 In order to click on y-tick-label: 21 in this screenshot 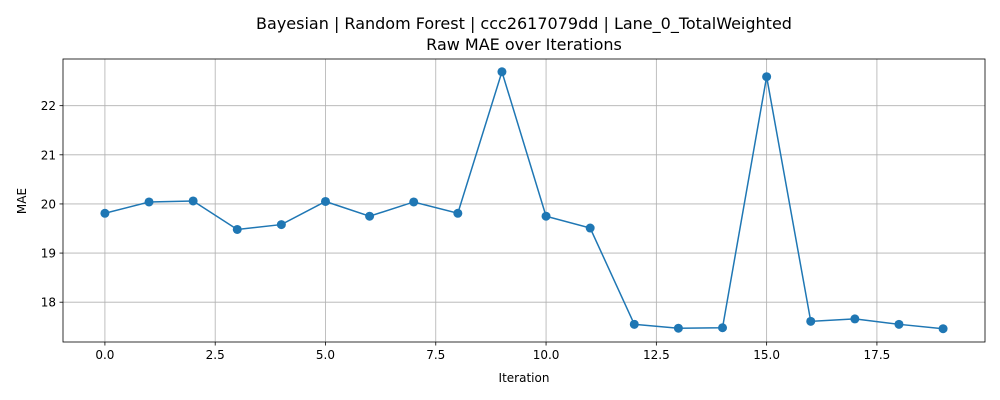, I will do `click(48, 155)`.